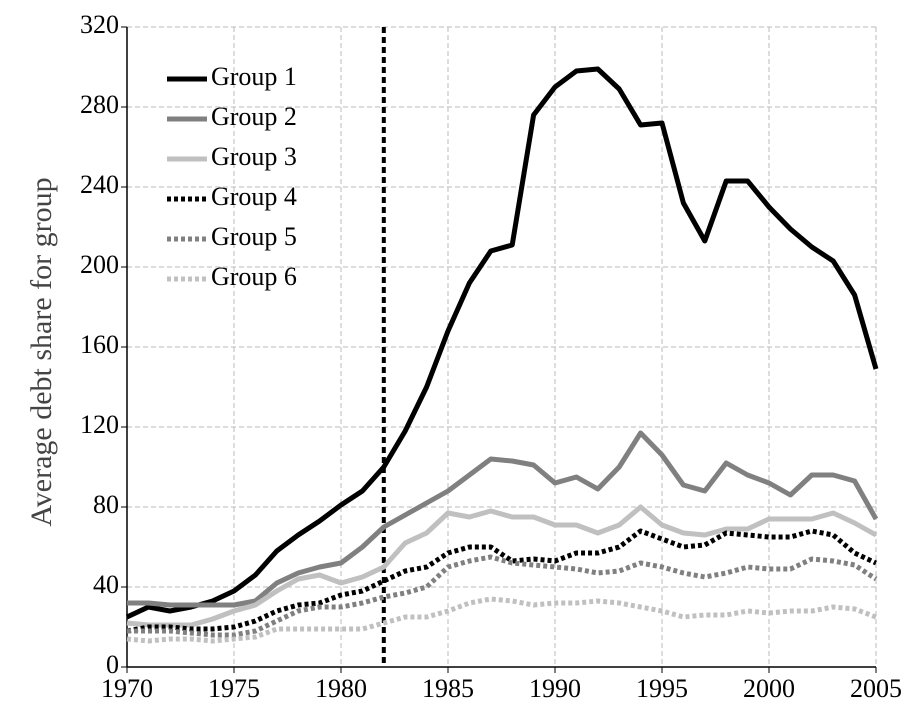 This screenshot has height=709, width=917. What do you see at coordinates (41, 351) in the screenshot?
I see `y-axis-label: Average debt share for group` at bounding box center [41, 351].